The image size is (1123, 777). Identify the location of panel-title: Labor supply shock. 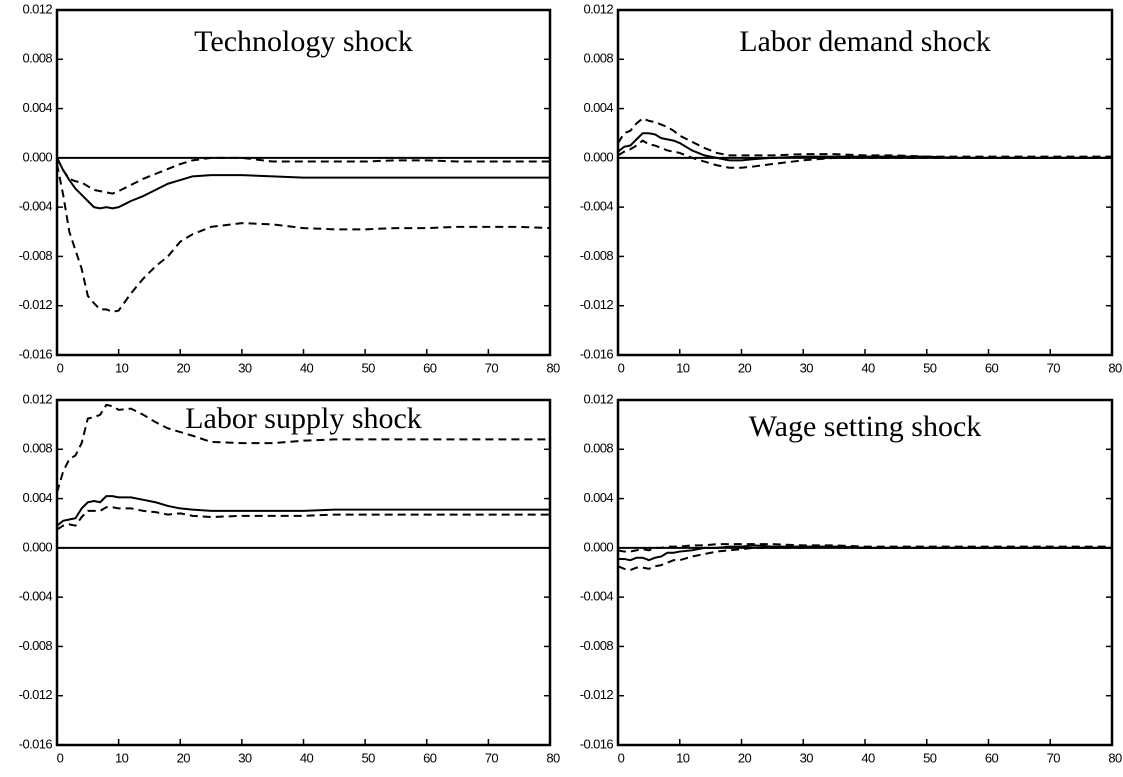
(303, 418).